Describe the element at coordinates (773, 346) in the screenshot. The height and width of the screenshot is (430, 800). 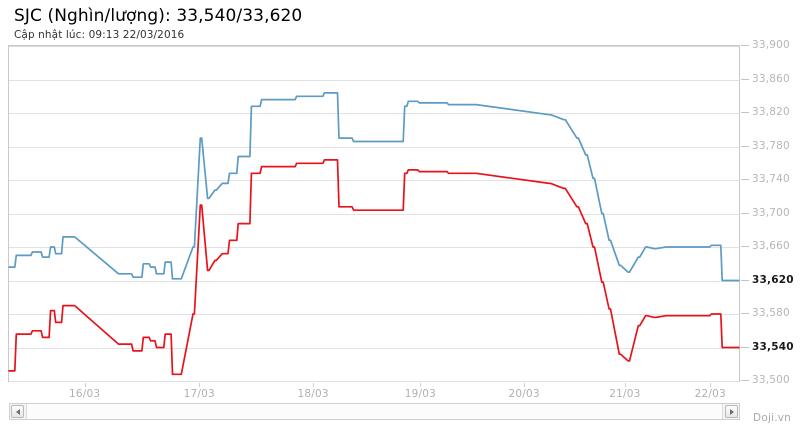
I see `y-axis-current-price-label: 33,540` at that location.